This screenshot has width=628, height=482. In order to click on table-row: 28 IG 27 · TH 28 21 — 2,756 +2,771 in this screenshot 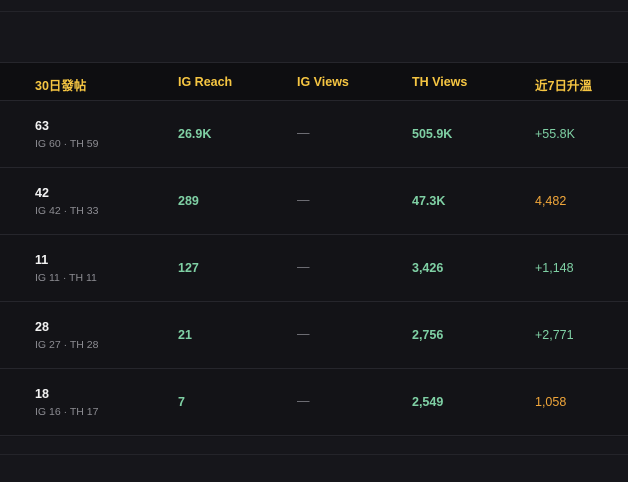, I will do `click(314, 335)`.